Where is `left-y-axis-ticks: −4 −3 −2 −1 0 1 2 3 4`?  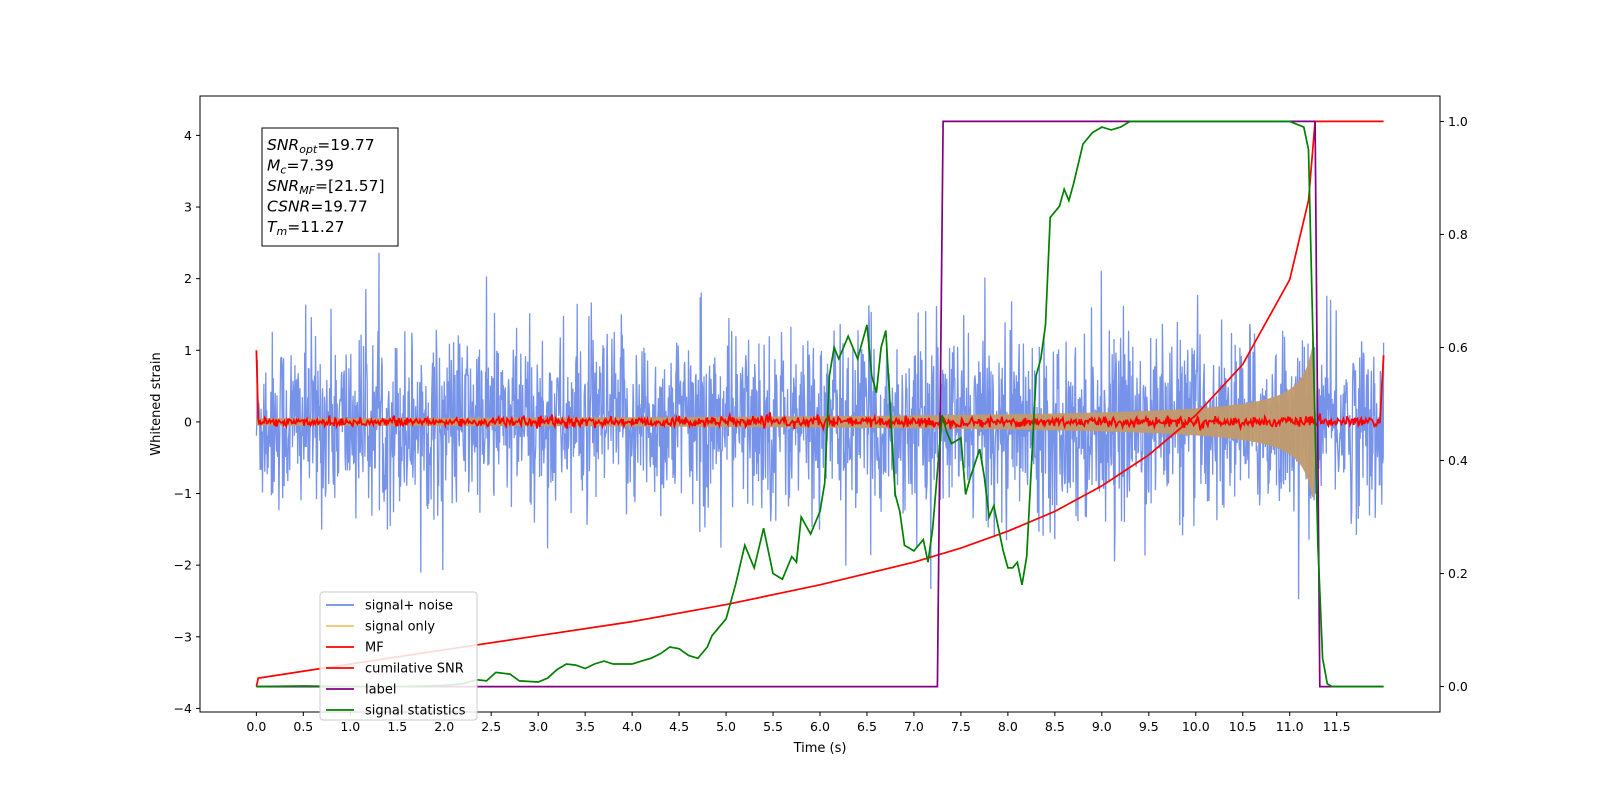 left-y-axis-ticks: −4 −3 −2 −1 0 1 2 3 4 is located at coordinates (187, 422).